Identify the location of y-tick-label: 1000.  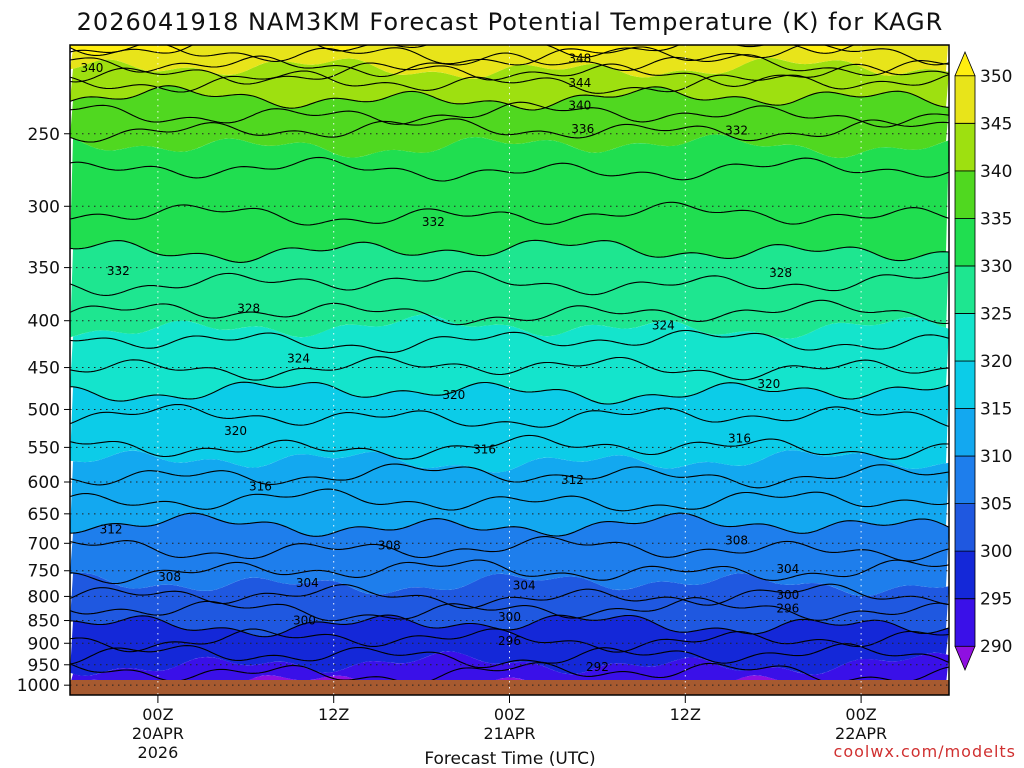
(38, 686).